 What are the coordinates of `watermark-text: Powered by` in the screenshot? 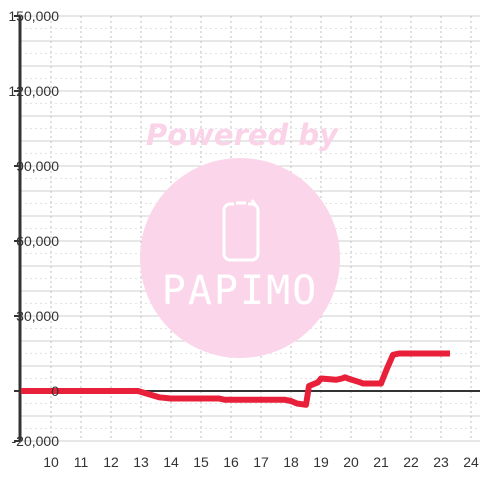 It's located at (242, 135).